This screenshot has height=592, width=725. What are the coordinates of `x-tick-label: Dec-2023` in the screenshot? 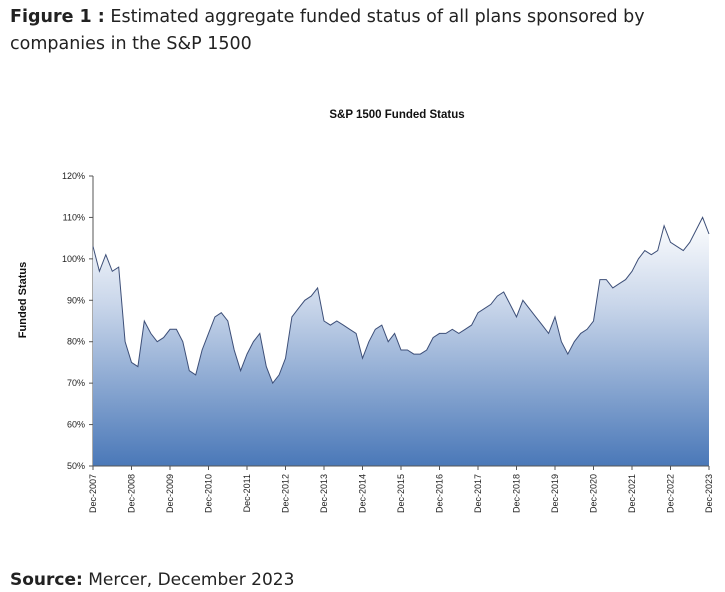 It's located at (709, 493).